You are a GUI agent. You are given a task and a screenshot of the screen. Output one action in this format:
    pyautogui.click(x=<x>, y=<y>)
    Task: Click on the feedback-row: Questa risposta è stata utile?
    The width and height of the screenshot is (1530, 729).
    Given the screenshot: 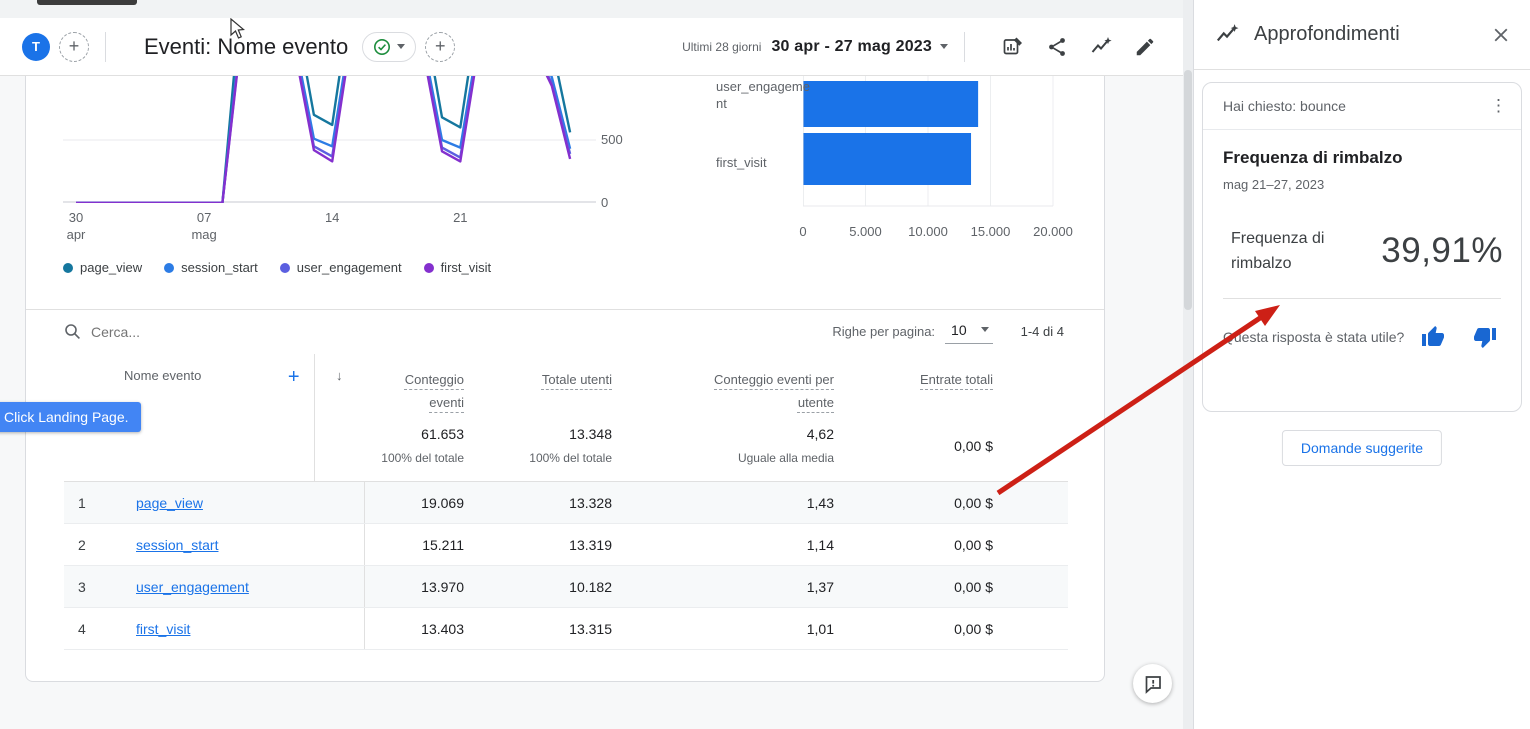 What is the action you would take?
    pyautogui.click(x=1360, y=337)
    